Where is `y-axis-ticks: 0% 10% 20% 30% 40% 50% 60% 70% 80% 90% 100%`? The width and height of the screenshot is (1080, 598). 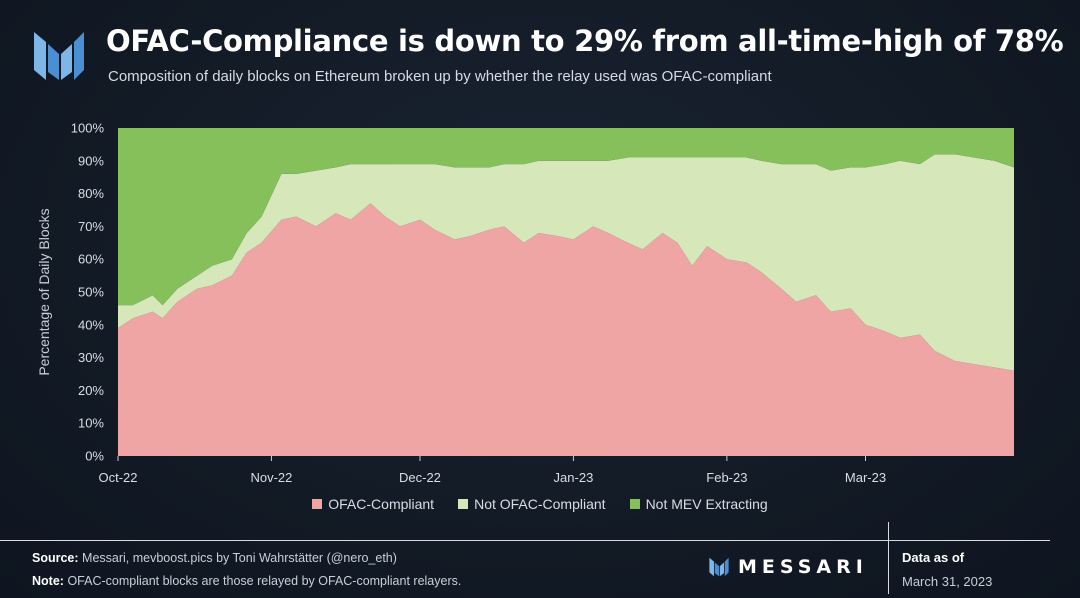 y-axis-ticks: 0% 10% 20% 30% 40% 50% 60% 70% 80% 90% 100% is located at coordinates (88, 292).